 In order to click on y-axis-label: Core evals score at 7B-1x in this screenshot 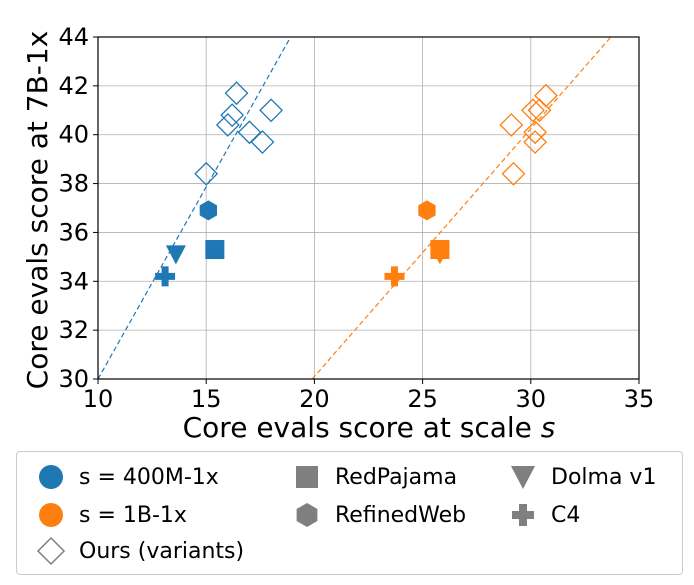, I will do `click(37, 210)`.